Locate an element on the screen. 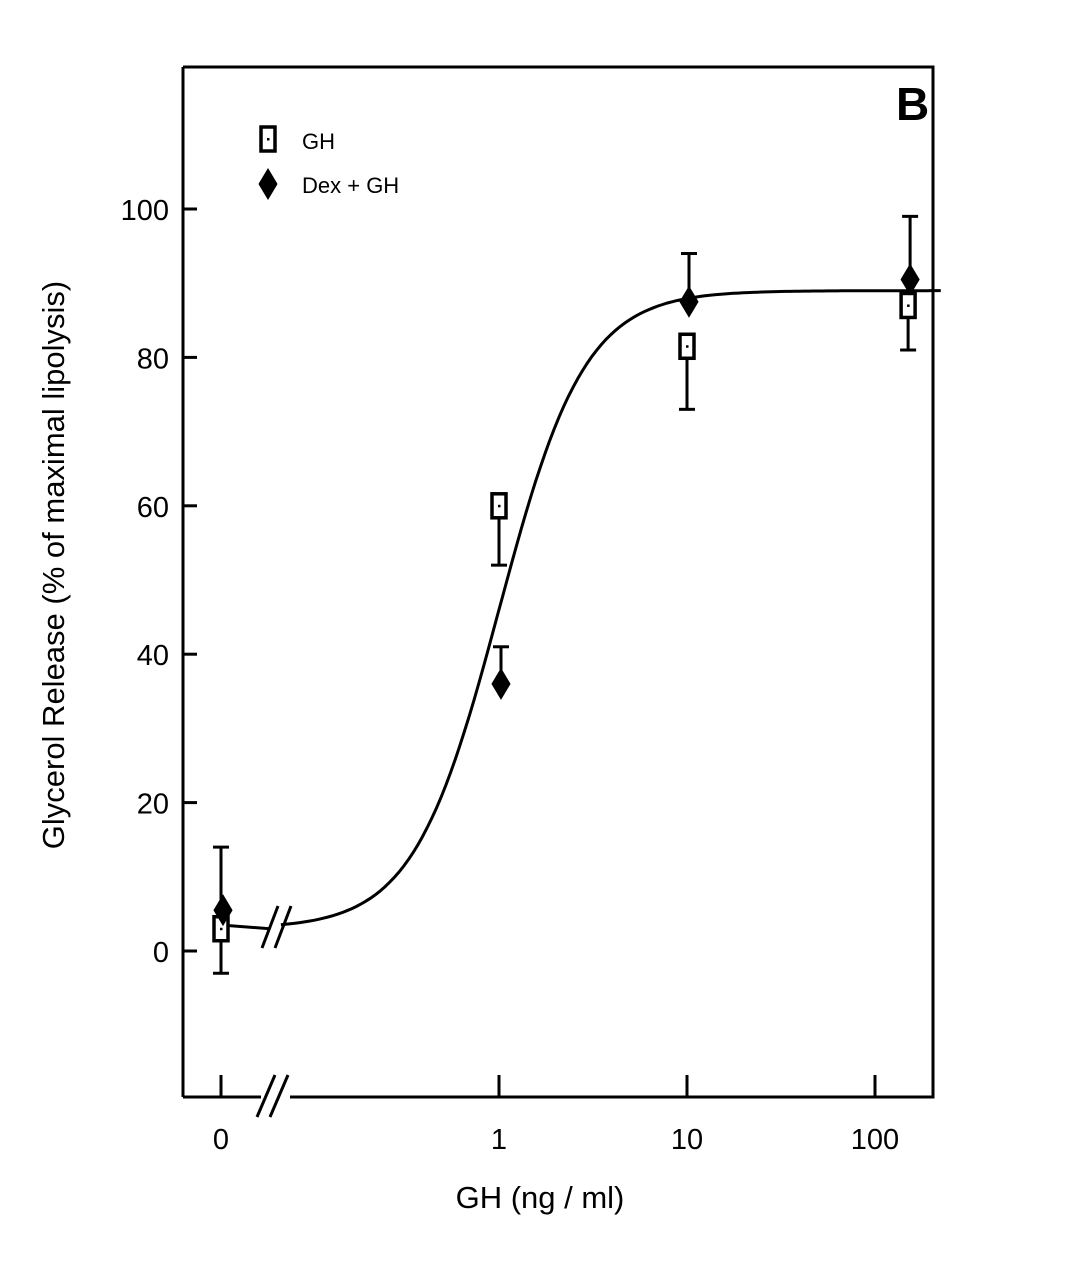 This screenshot has height=1269, width=1090. legend-diamond is located at coordinates (268, 184).